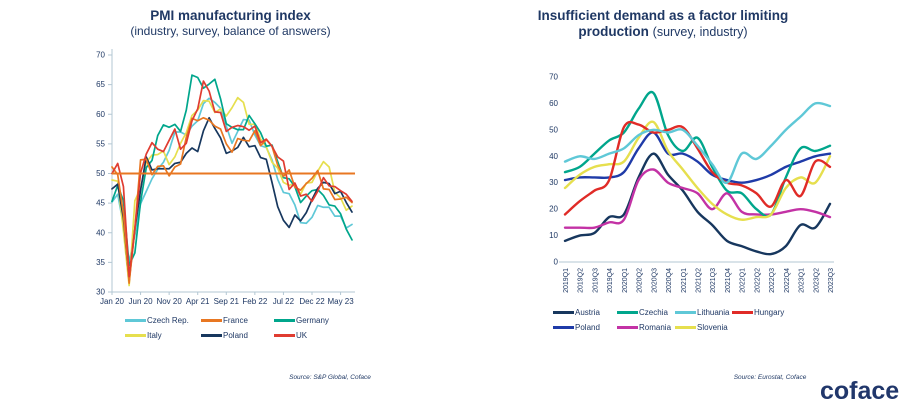 The image size is (900, 413). What do you see at coordinates (312, 320) in the screenshot?
I see `legend-label: Germany` at bounding box center [312, 320].